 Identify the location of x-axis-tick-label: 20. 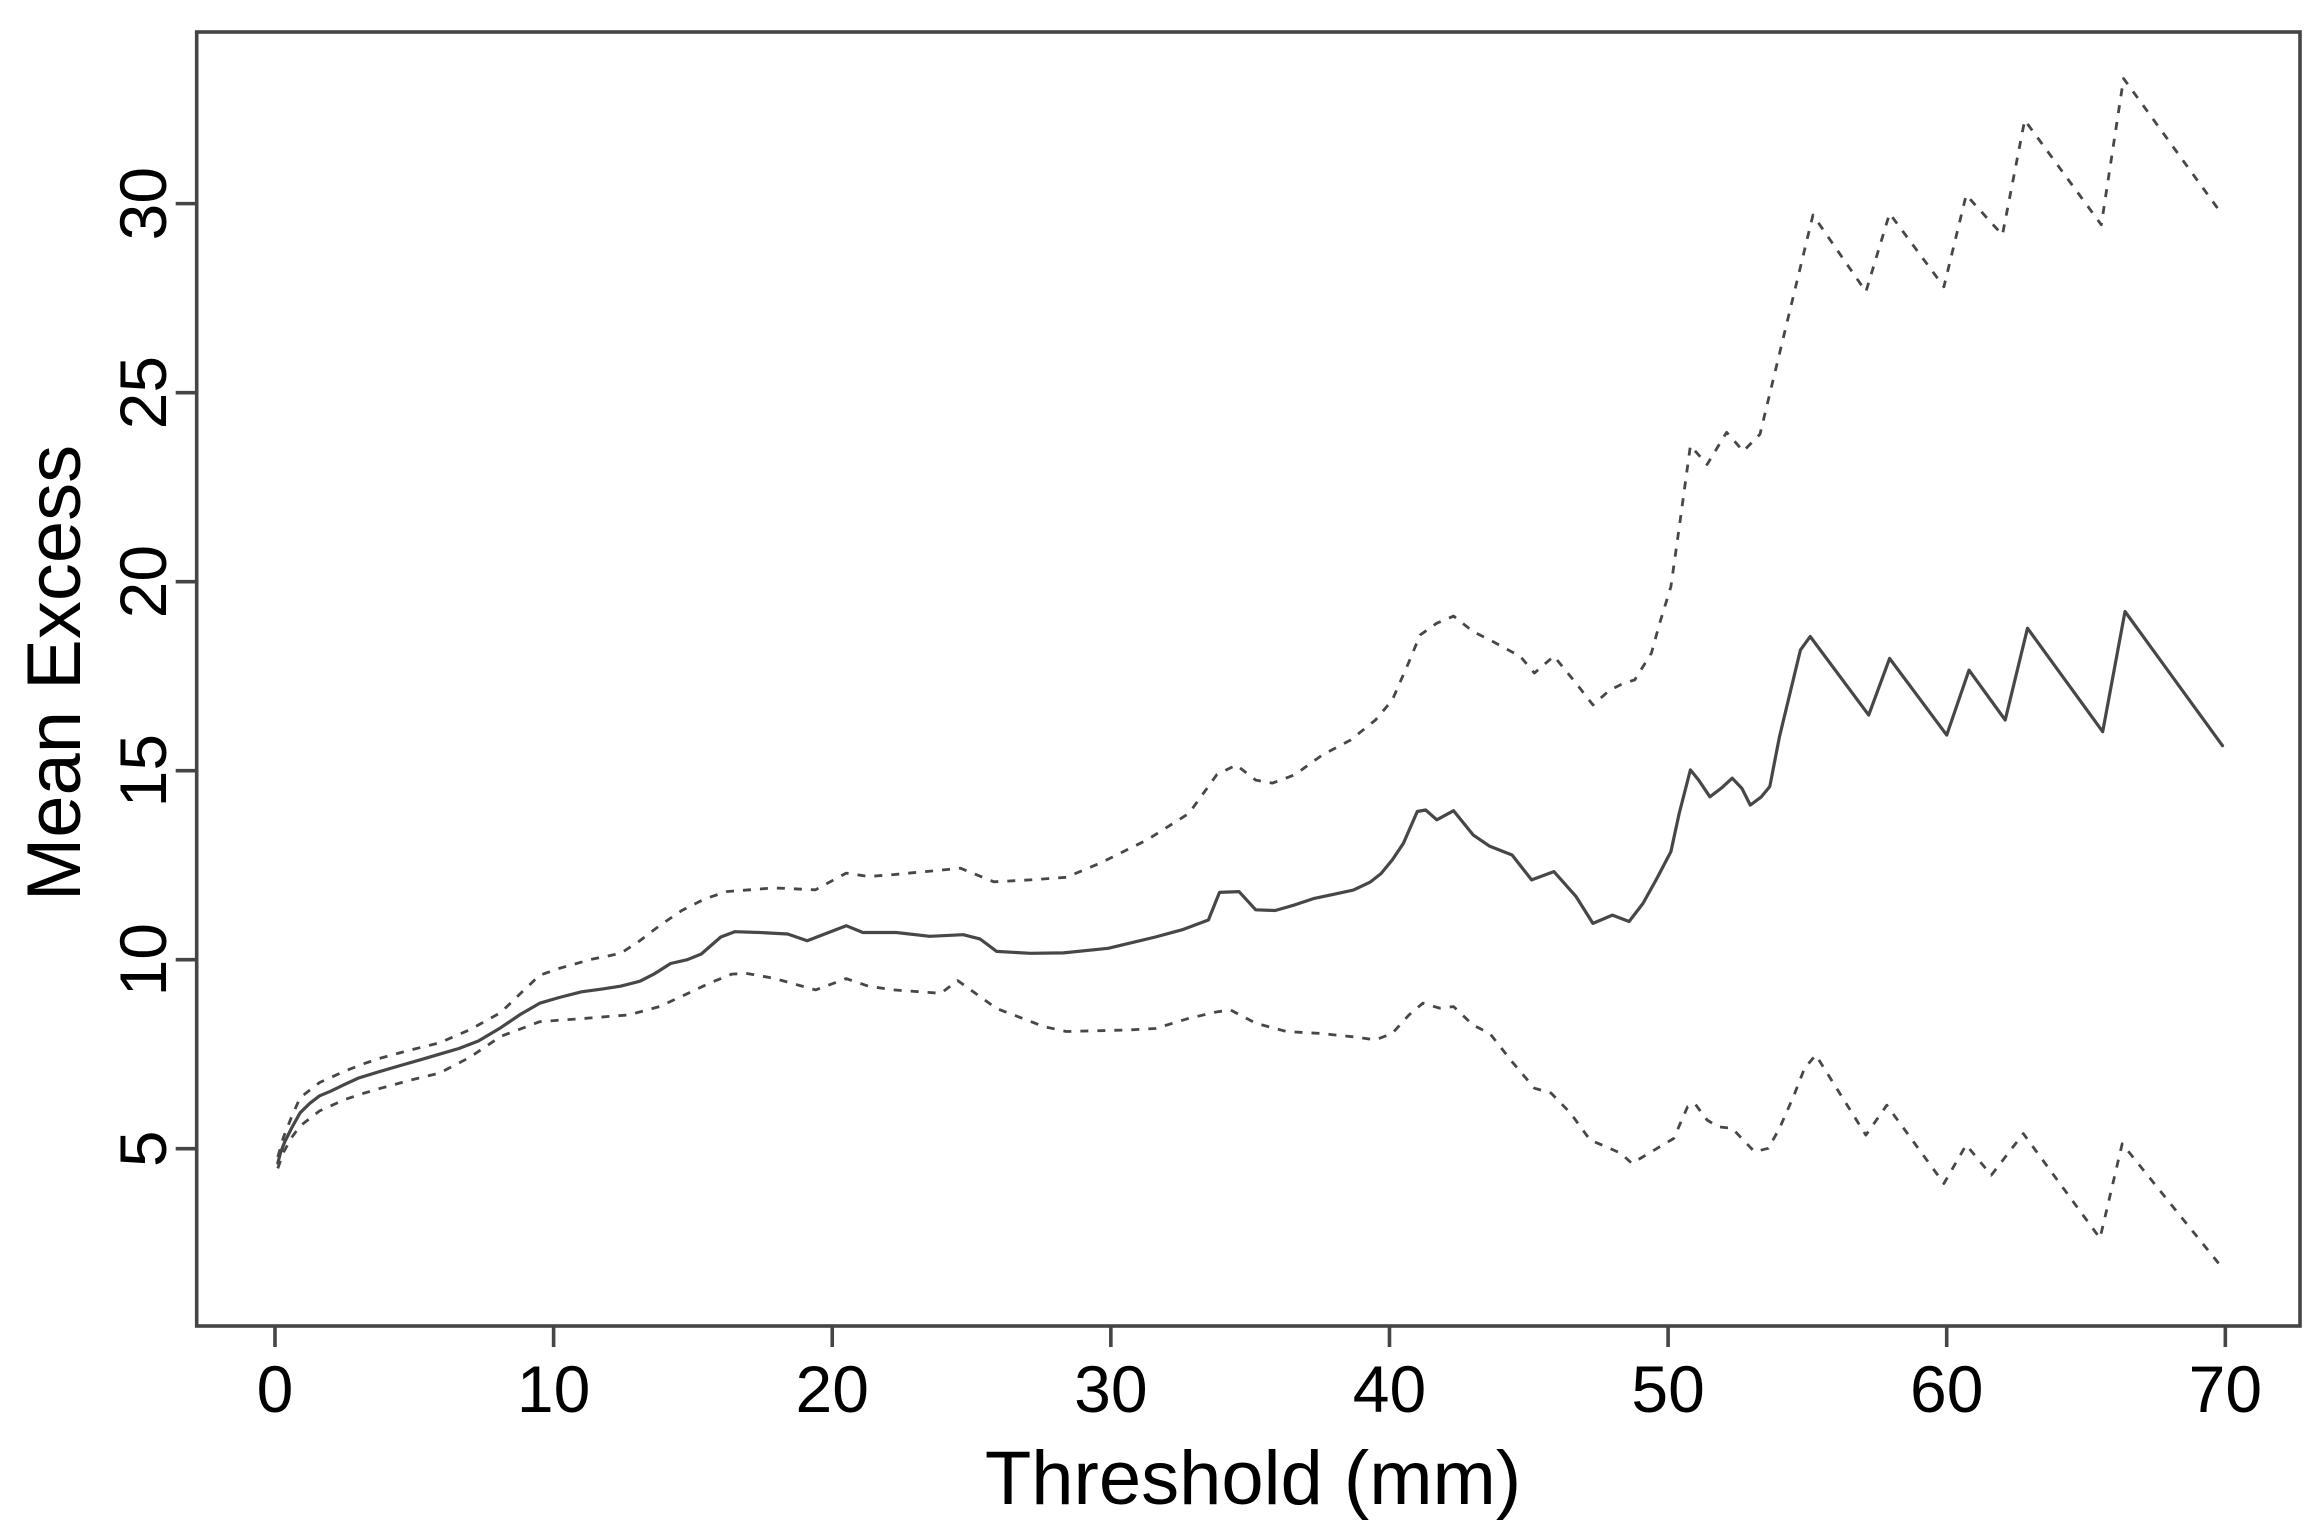
(832, 1389).